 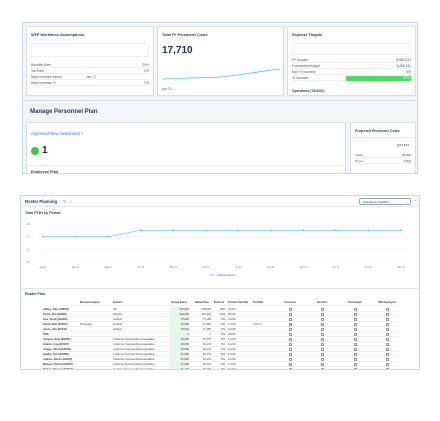 I want to click on bonus-percent: 0%, so click(x=223, y=334).